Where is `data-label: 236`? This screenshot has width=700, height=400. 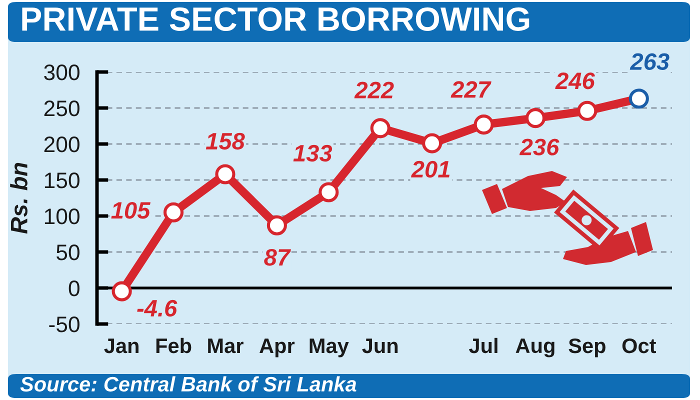
data-label: 236 is located at coordinates (539, 147).